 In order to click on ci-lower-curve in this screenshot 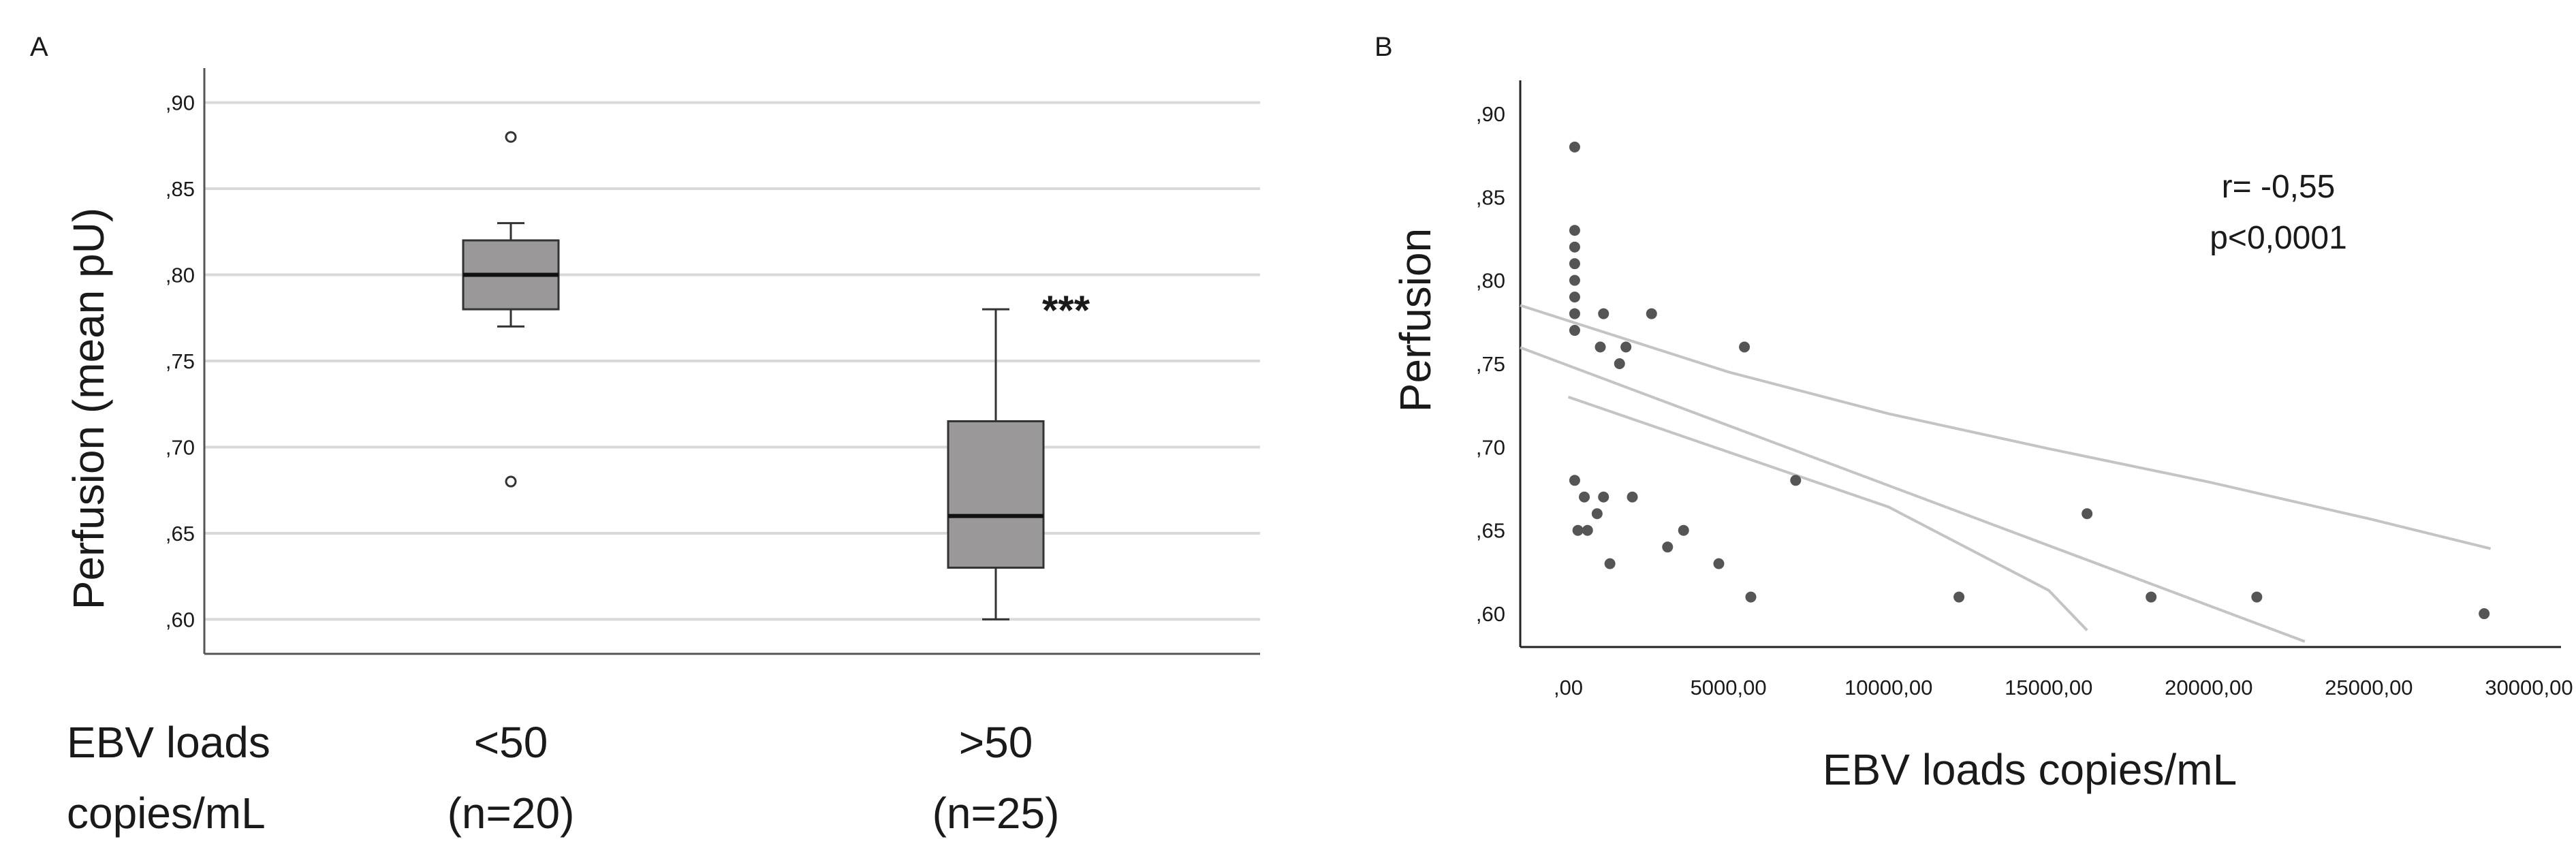, I will do `click(1827, 513)`.